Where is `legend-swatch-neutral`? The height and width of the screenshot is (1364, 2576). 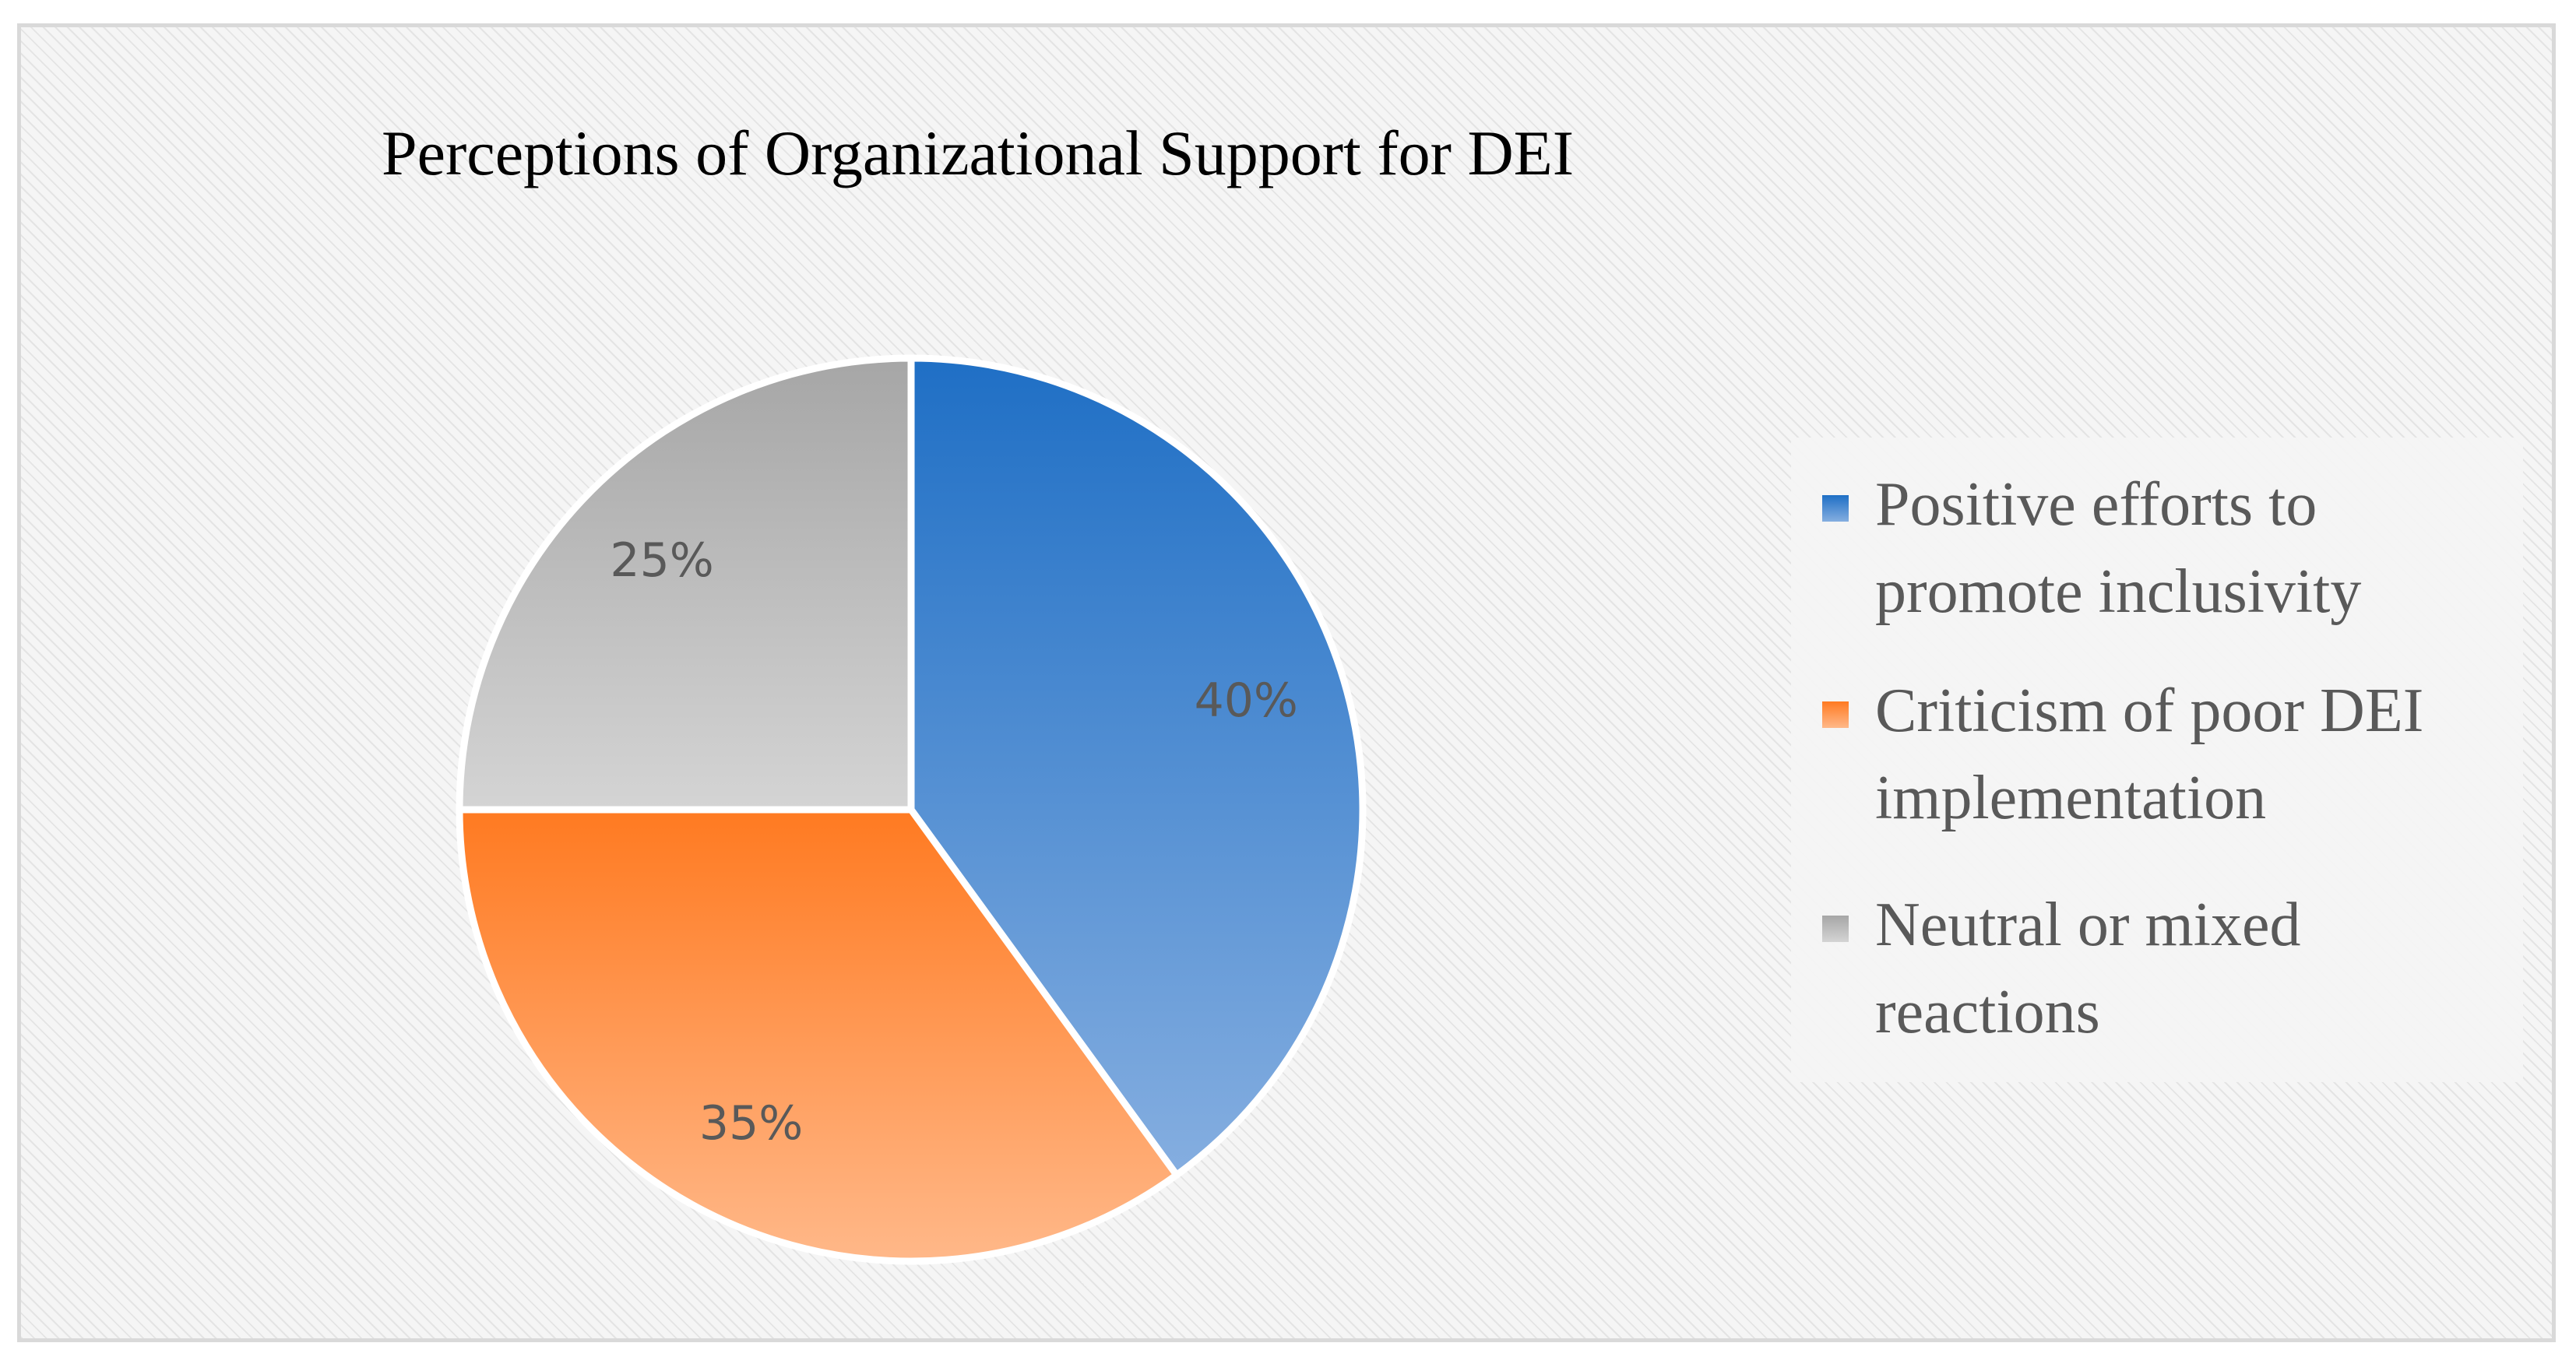 legend-swatch-neutral is located at coordinates (1835, 929).